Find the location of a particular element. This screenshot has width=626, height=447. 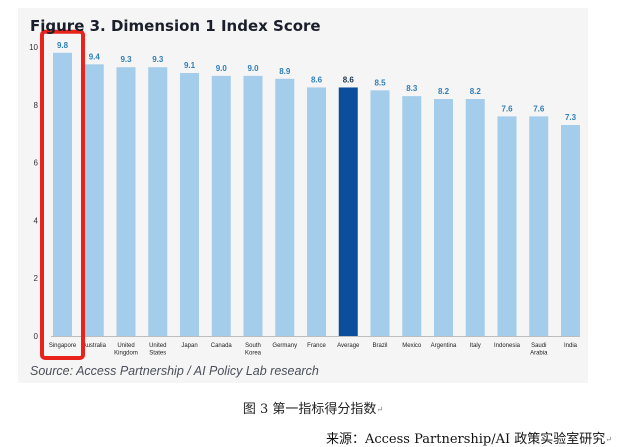

x-tick-label: Argentina is located at coordinates (444, 346).